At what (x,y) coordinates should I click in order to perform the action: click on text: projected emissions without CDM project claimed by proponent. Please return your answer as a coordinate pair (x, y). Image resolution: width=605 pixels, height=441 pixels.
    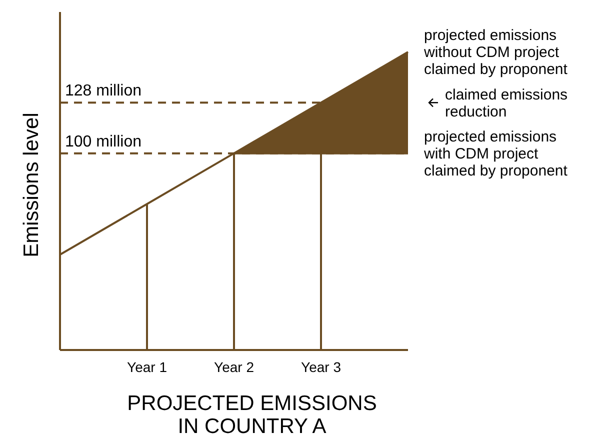
    Looking at the image, I should click on (495, 52).